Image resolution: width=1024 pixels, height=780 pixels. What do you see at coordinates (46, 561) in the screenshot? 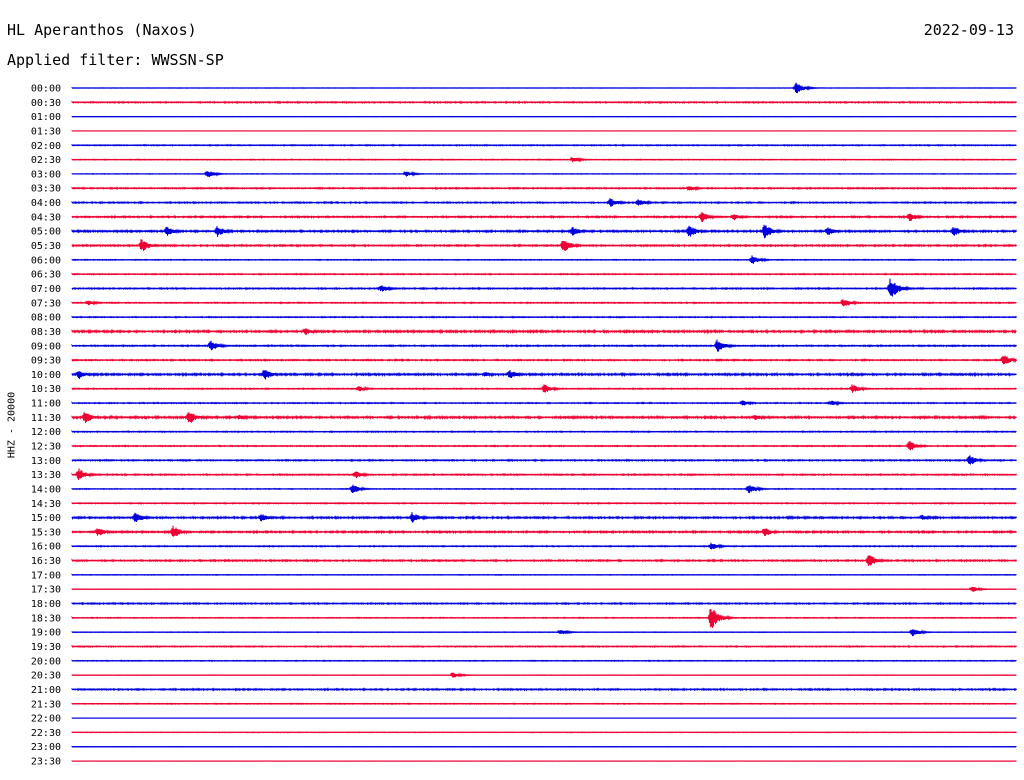
I see `row-time-label: 16:30` at bounding box center [46, 561].